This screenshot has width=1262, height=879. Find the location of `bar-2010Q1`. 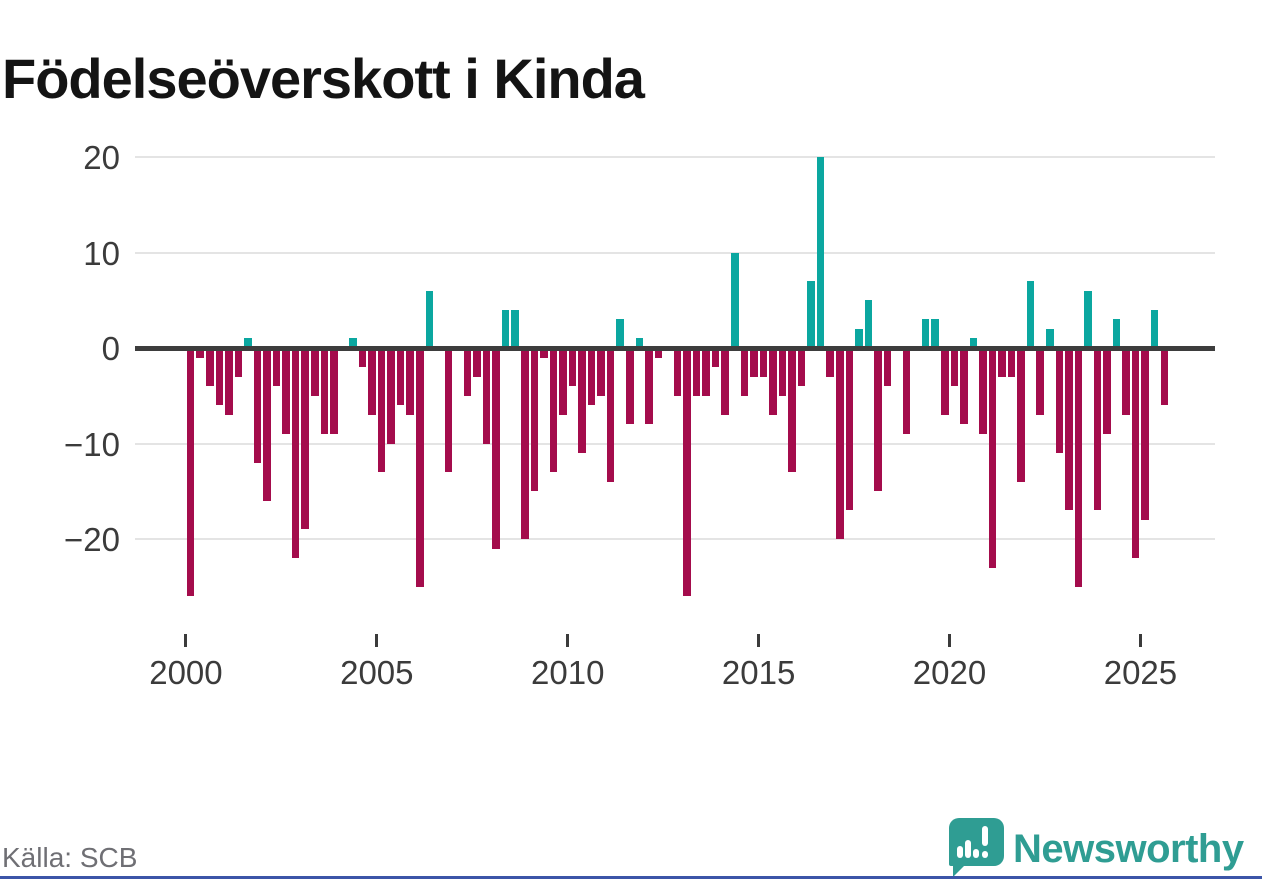

bar-2010Q1 is located at coordinates (572, 367).